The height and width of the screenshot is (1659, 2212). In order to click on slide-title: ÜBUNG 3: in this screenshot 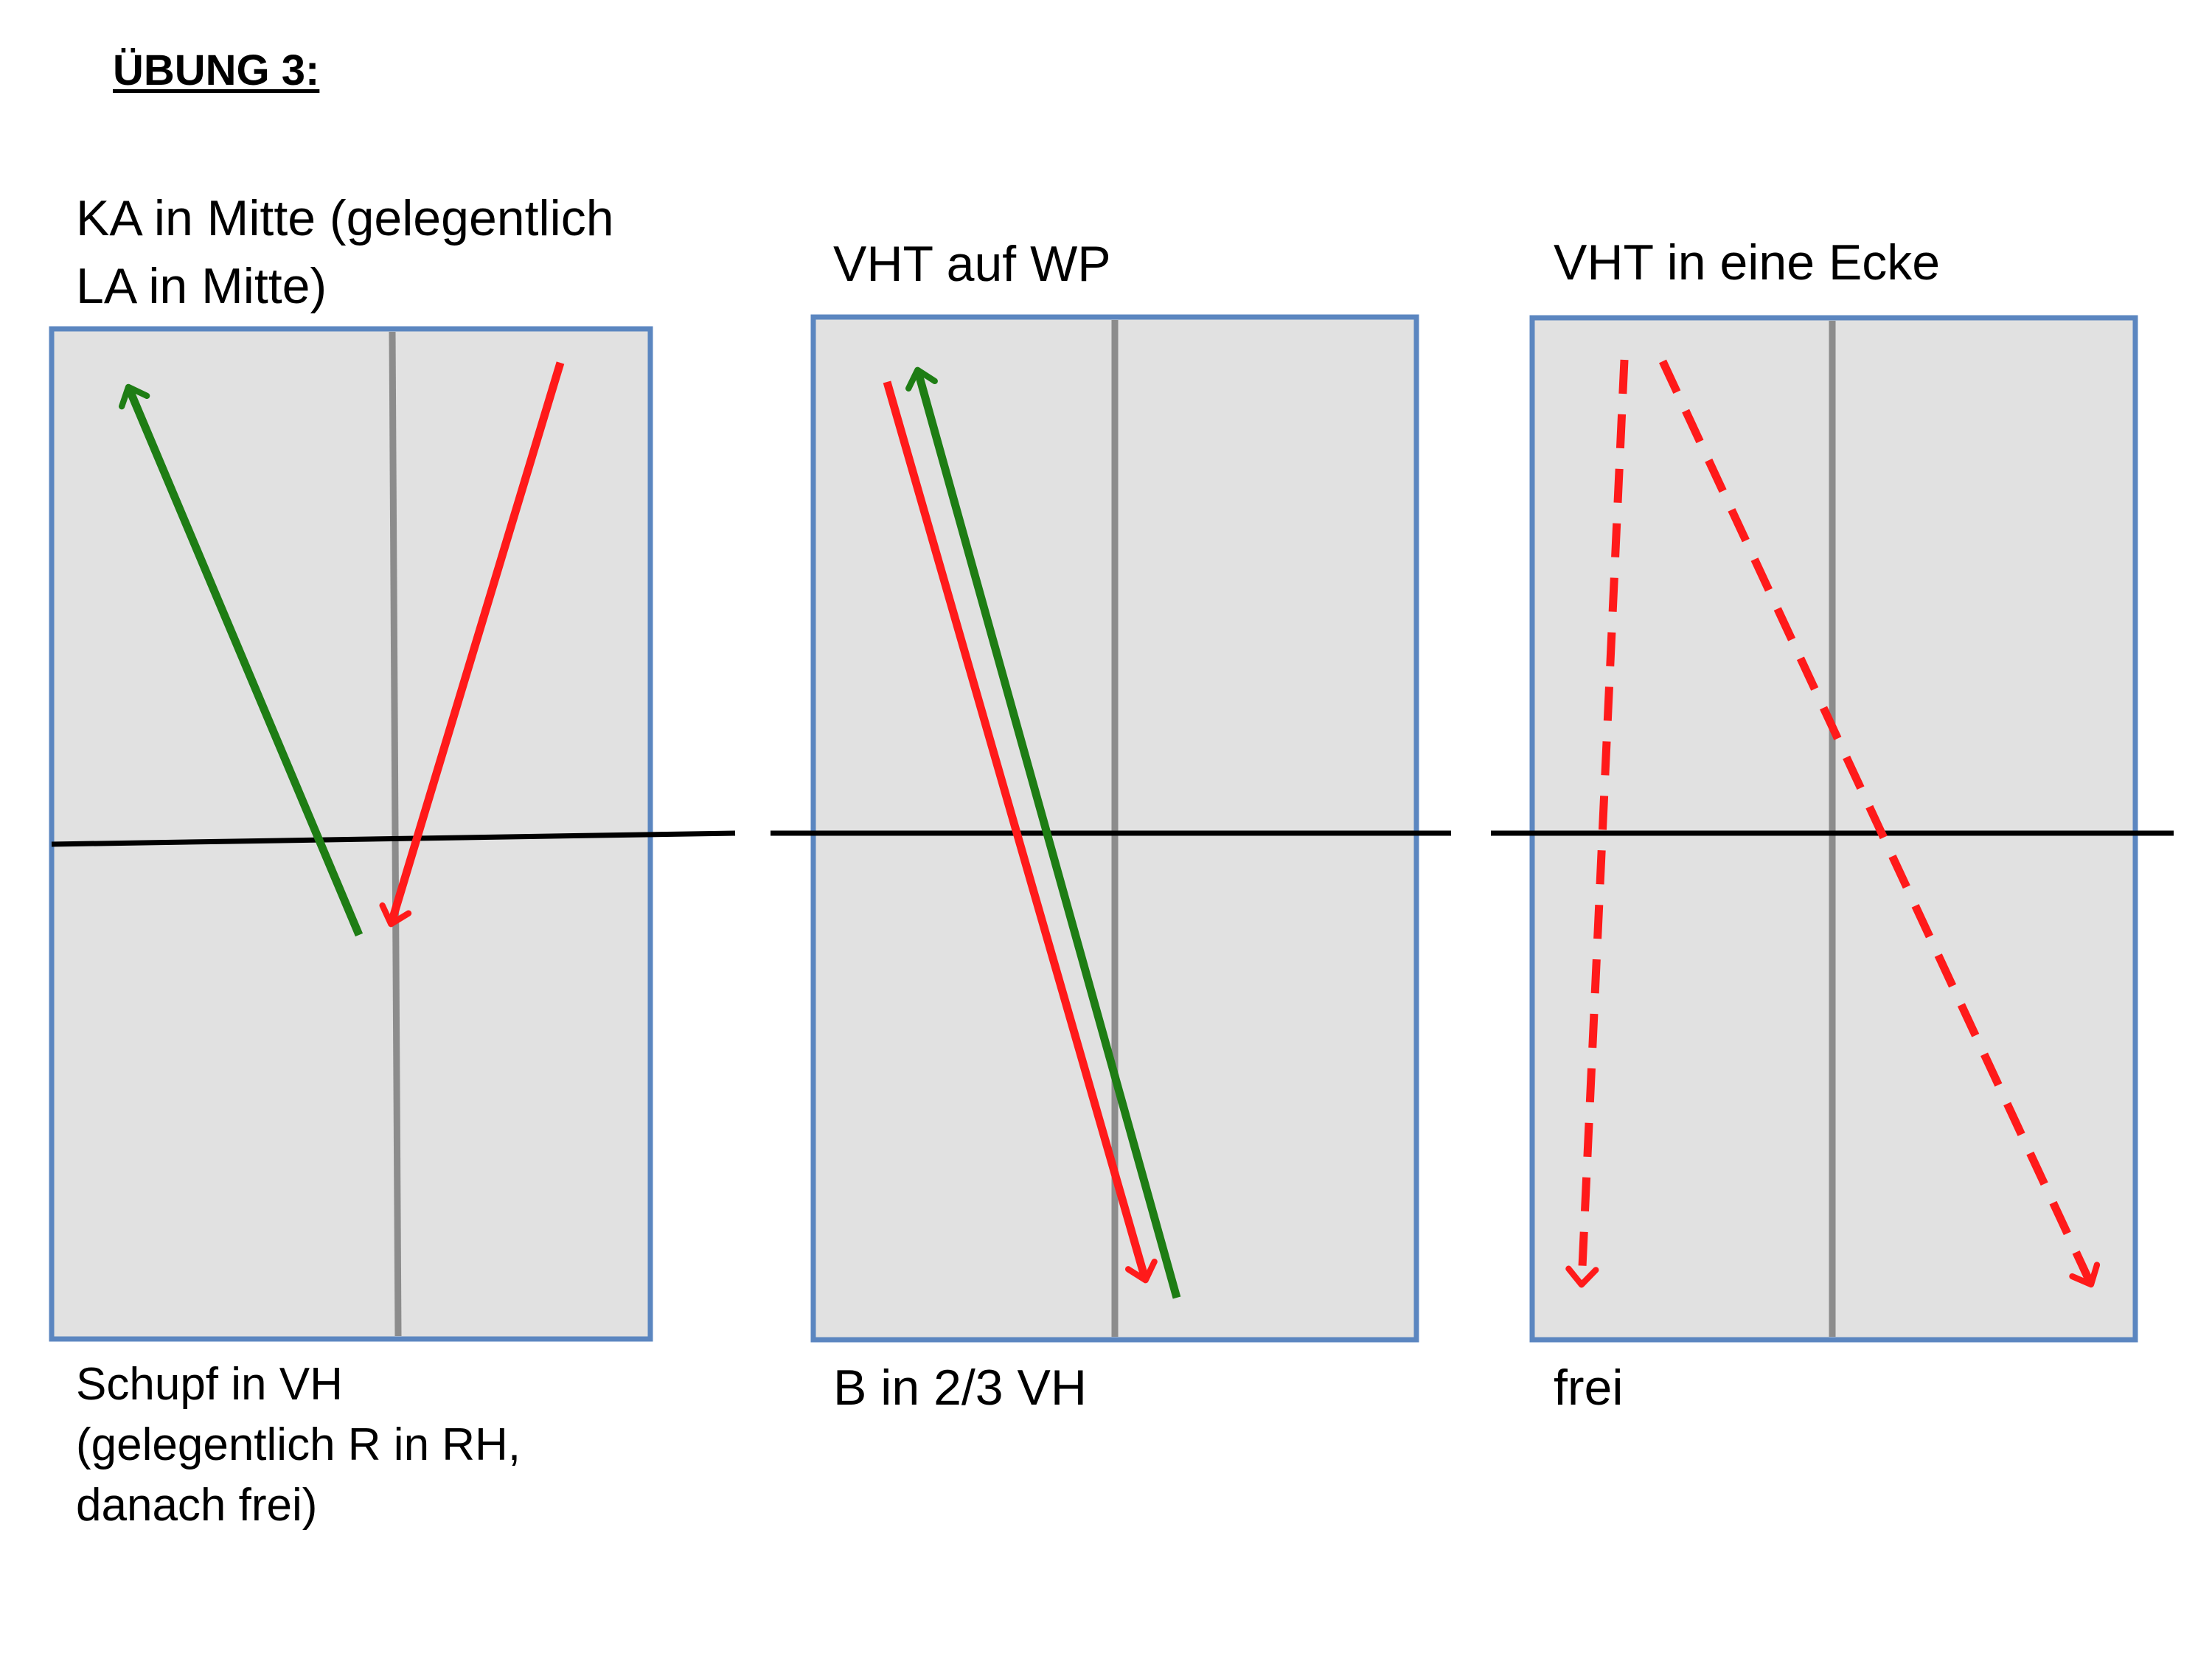, I will do `click(216, 70)`.